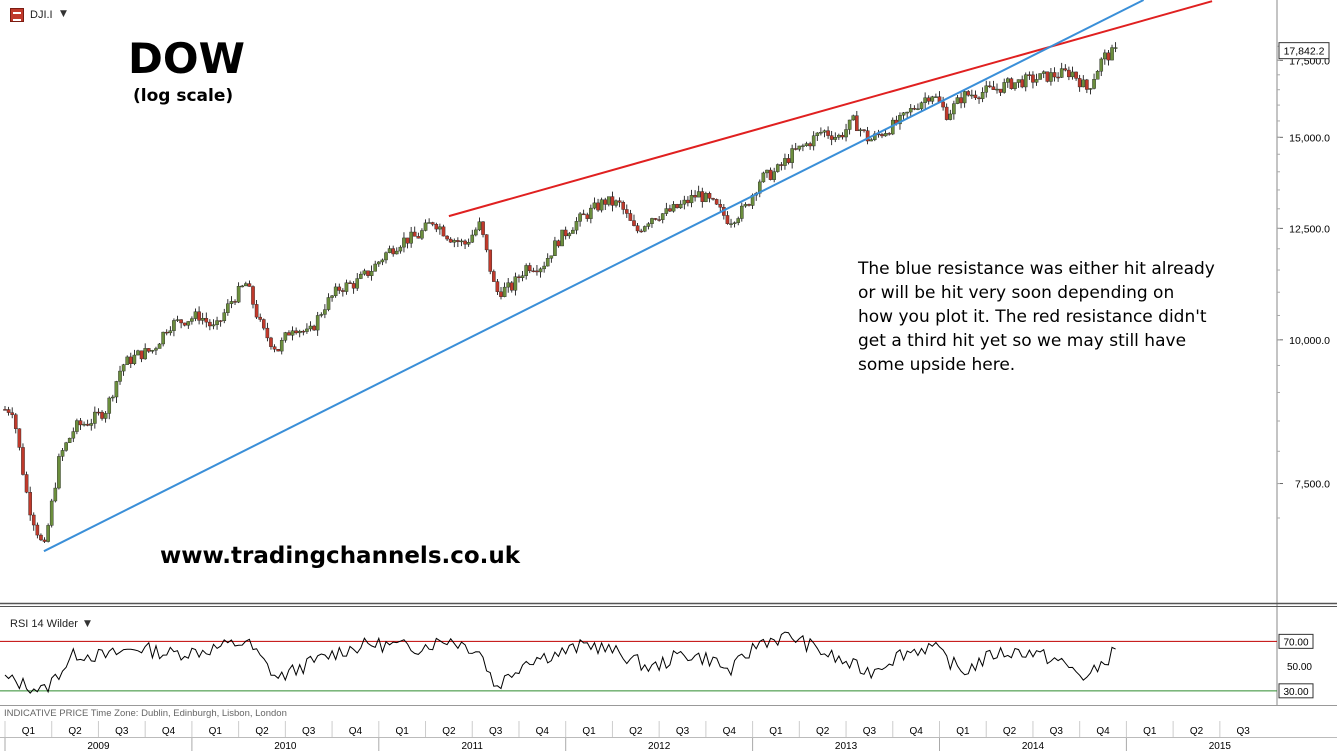  I want to click on website-url: www.tradingchannels.co.uk, so click(340, 556).